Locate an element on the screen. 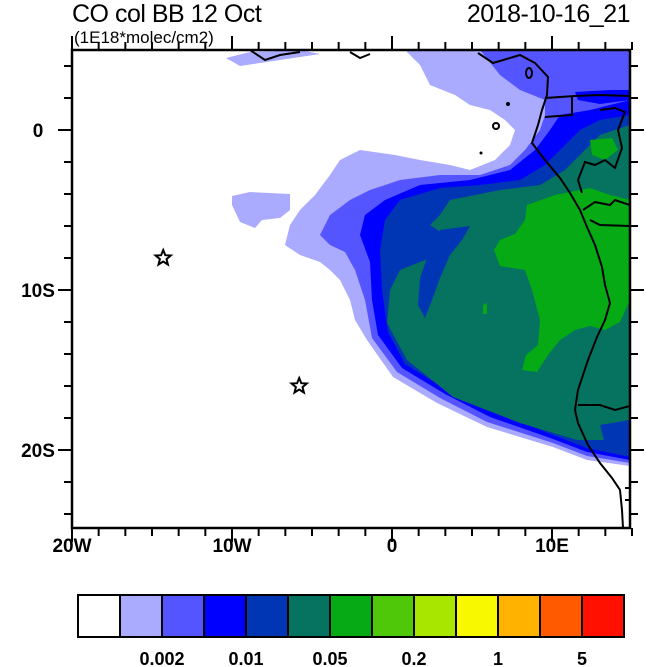 The width and height of the screenshot is (650, 667). x-tick-label: 20W is located at coordinates (71, 546).